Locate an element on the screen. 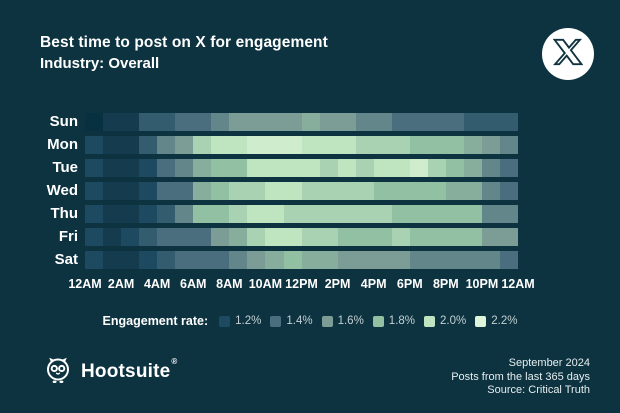  legend-items: 1.2% 1.4% 1.6% 1.8% 2.0% 2.2% is located at coordinates (368, 321).